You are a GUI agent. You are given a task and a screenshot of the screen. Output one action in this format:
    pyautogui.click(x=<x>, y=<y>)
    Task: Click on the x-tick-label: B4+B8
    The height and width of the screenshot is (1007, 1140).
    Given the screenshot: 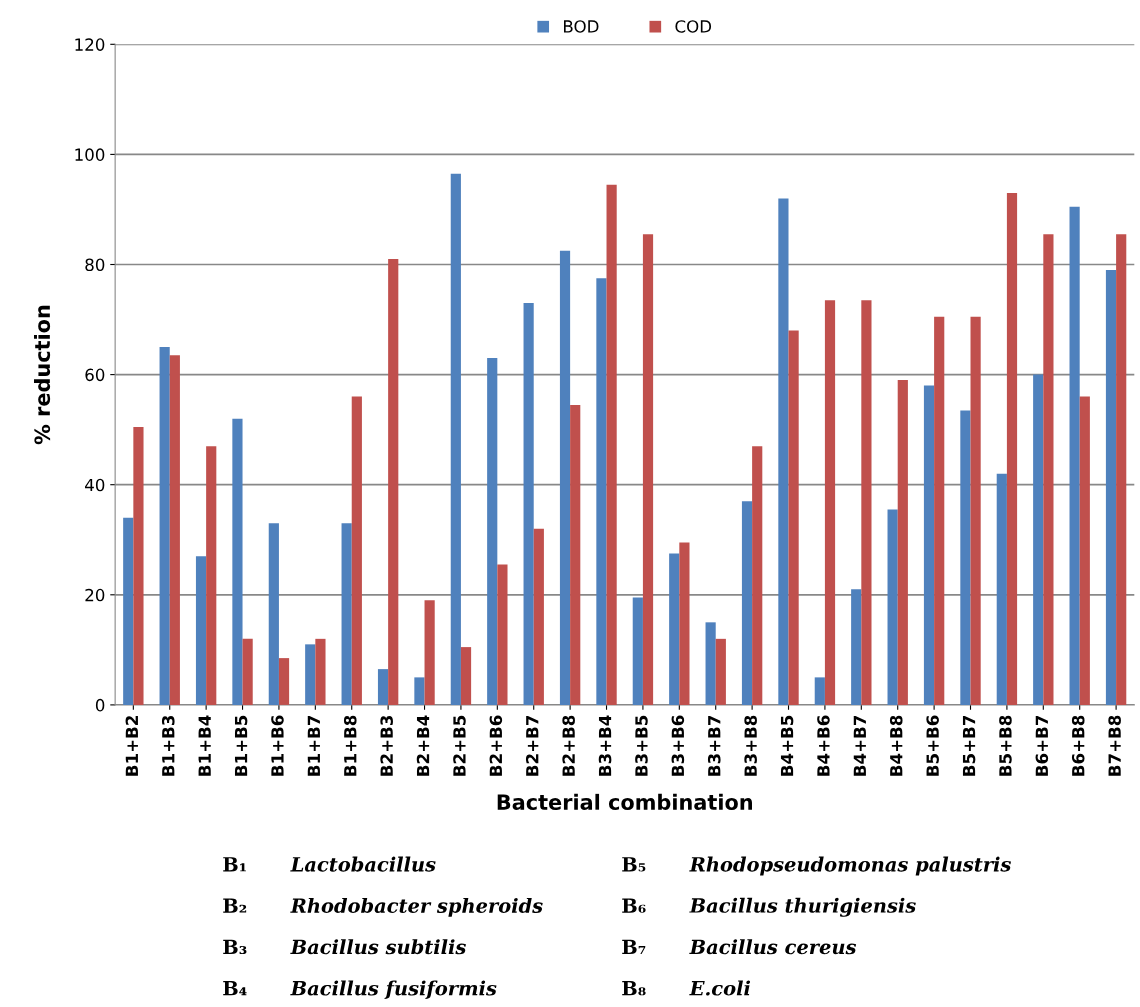 What is the action you would take?
    pyautogui.click(x=896, y=745)
    